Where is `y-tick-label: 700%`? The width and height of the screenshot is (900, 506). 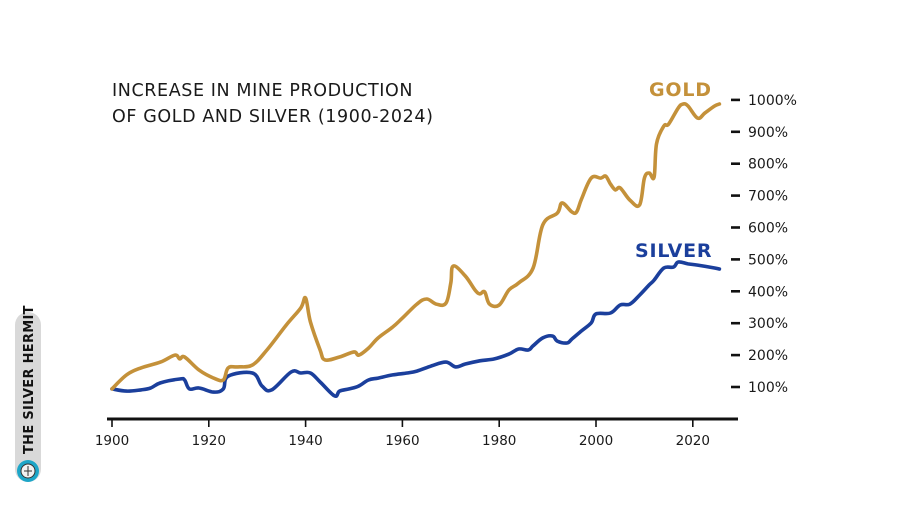
y-tick-label: 700% is located at coordinates (768, 197).